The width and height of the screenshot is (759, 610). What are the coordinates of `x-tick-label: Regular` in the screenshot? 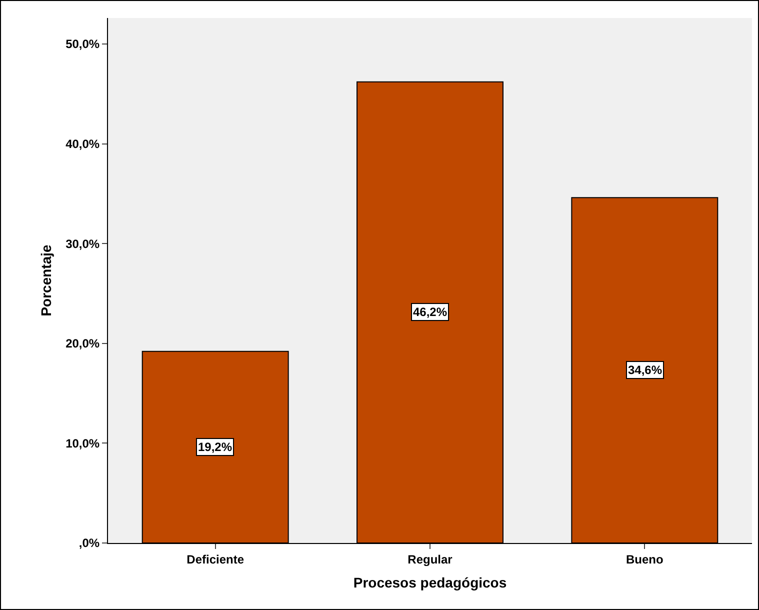 It's located at (430, 559).